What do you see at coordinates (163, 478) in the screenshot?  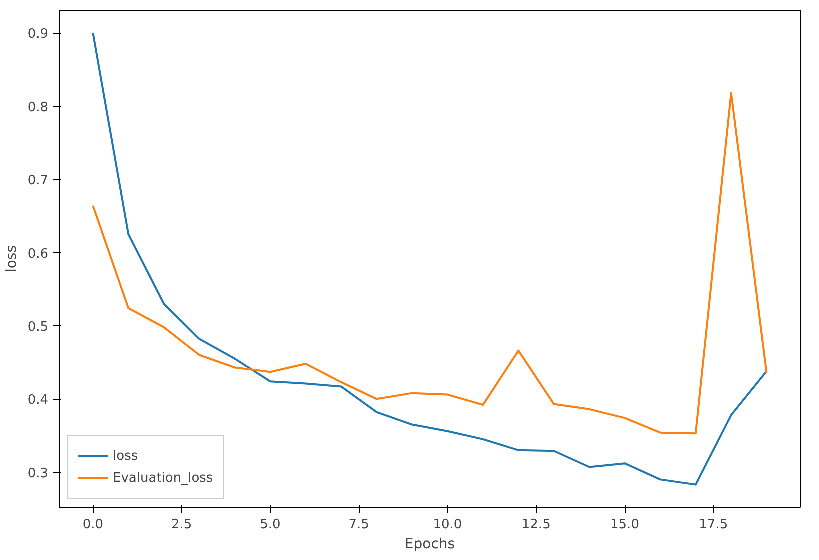 I see `legend-label: Evaluation_loss` at bounding box center [163, 478].